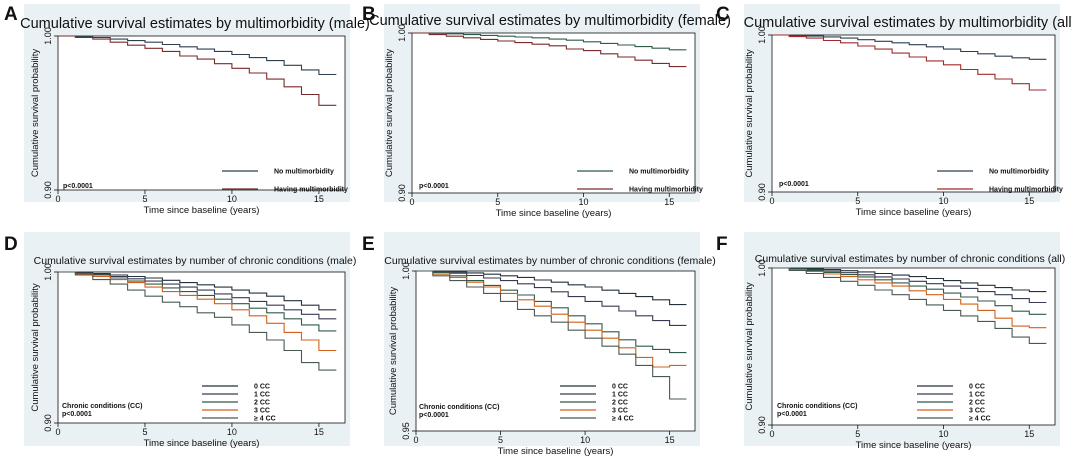 This screenshot has width=1072, height=463. I want to click on panel-letter: D, so click(11, 244).